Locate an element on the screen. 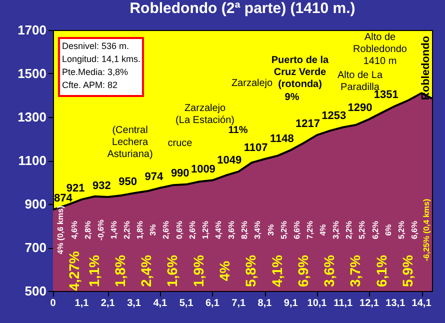 The width and height of the screenshot is (445, 323). annotation: Zarzalejo is located at coordinates (252, 83).